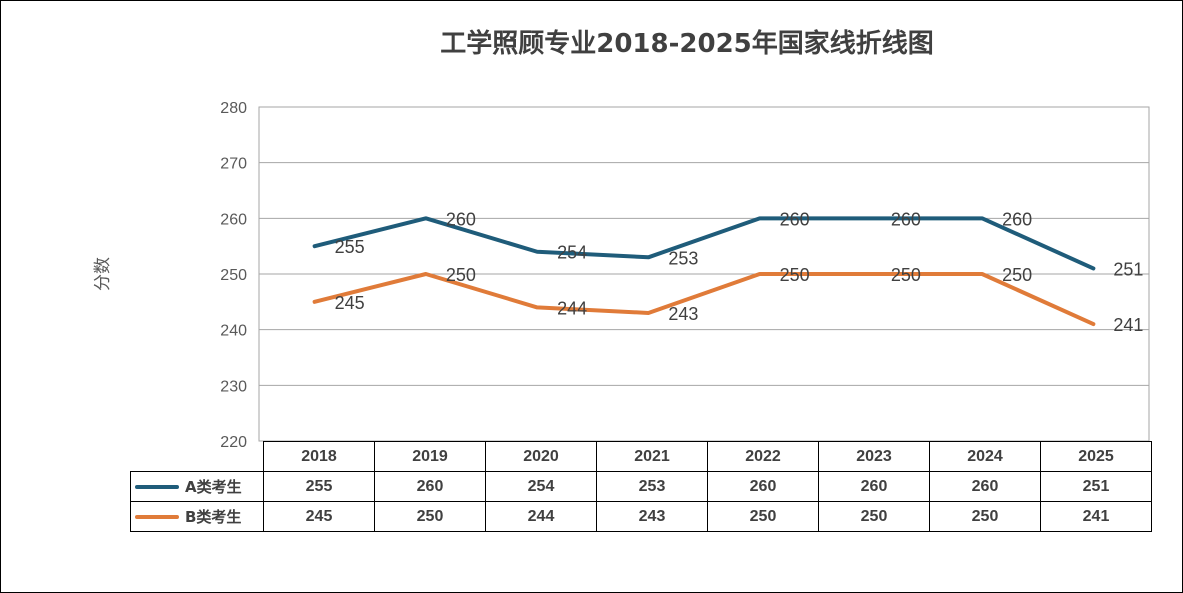 This screenshot has width=1183, height=593. I want to click on table-value-cell: 253, so click(652, 486).